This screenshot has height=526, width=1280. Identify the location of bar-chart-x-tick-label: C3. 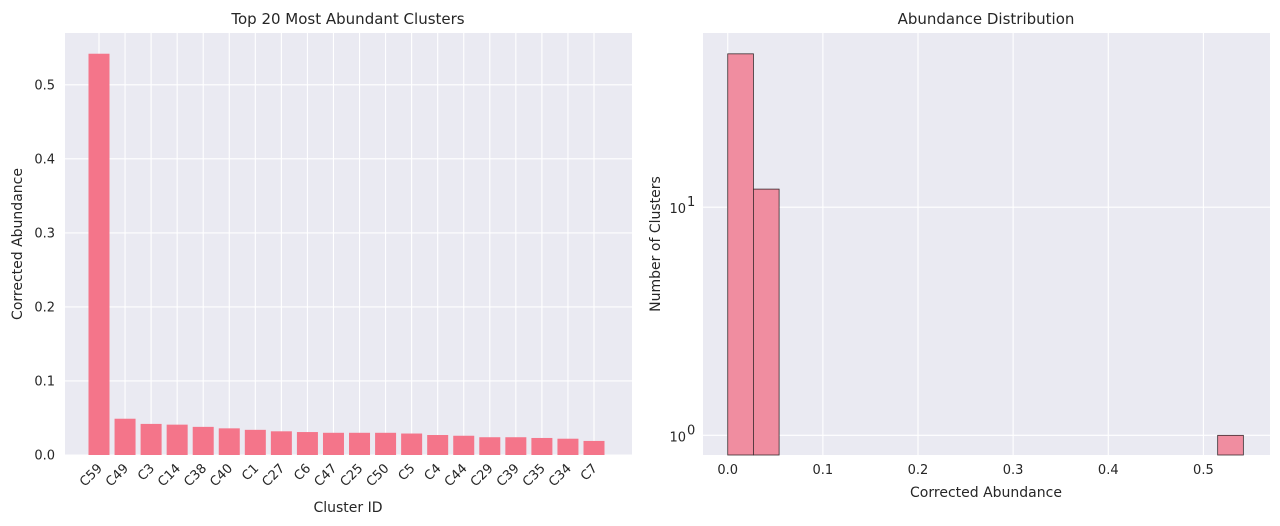
(146, 472).